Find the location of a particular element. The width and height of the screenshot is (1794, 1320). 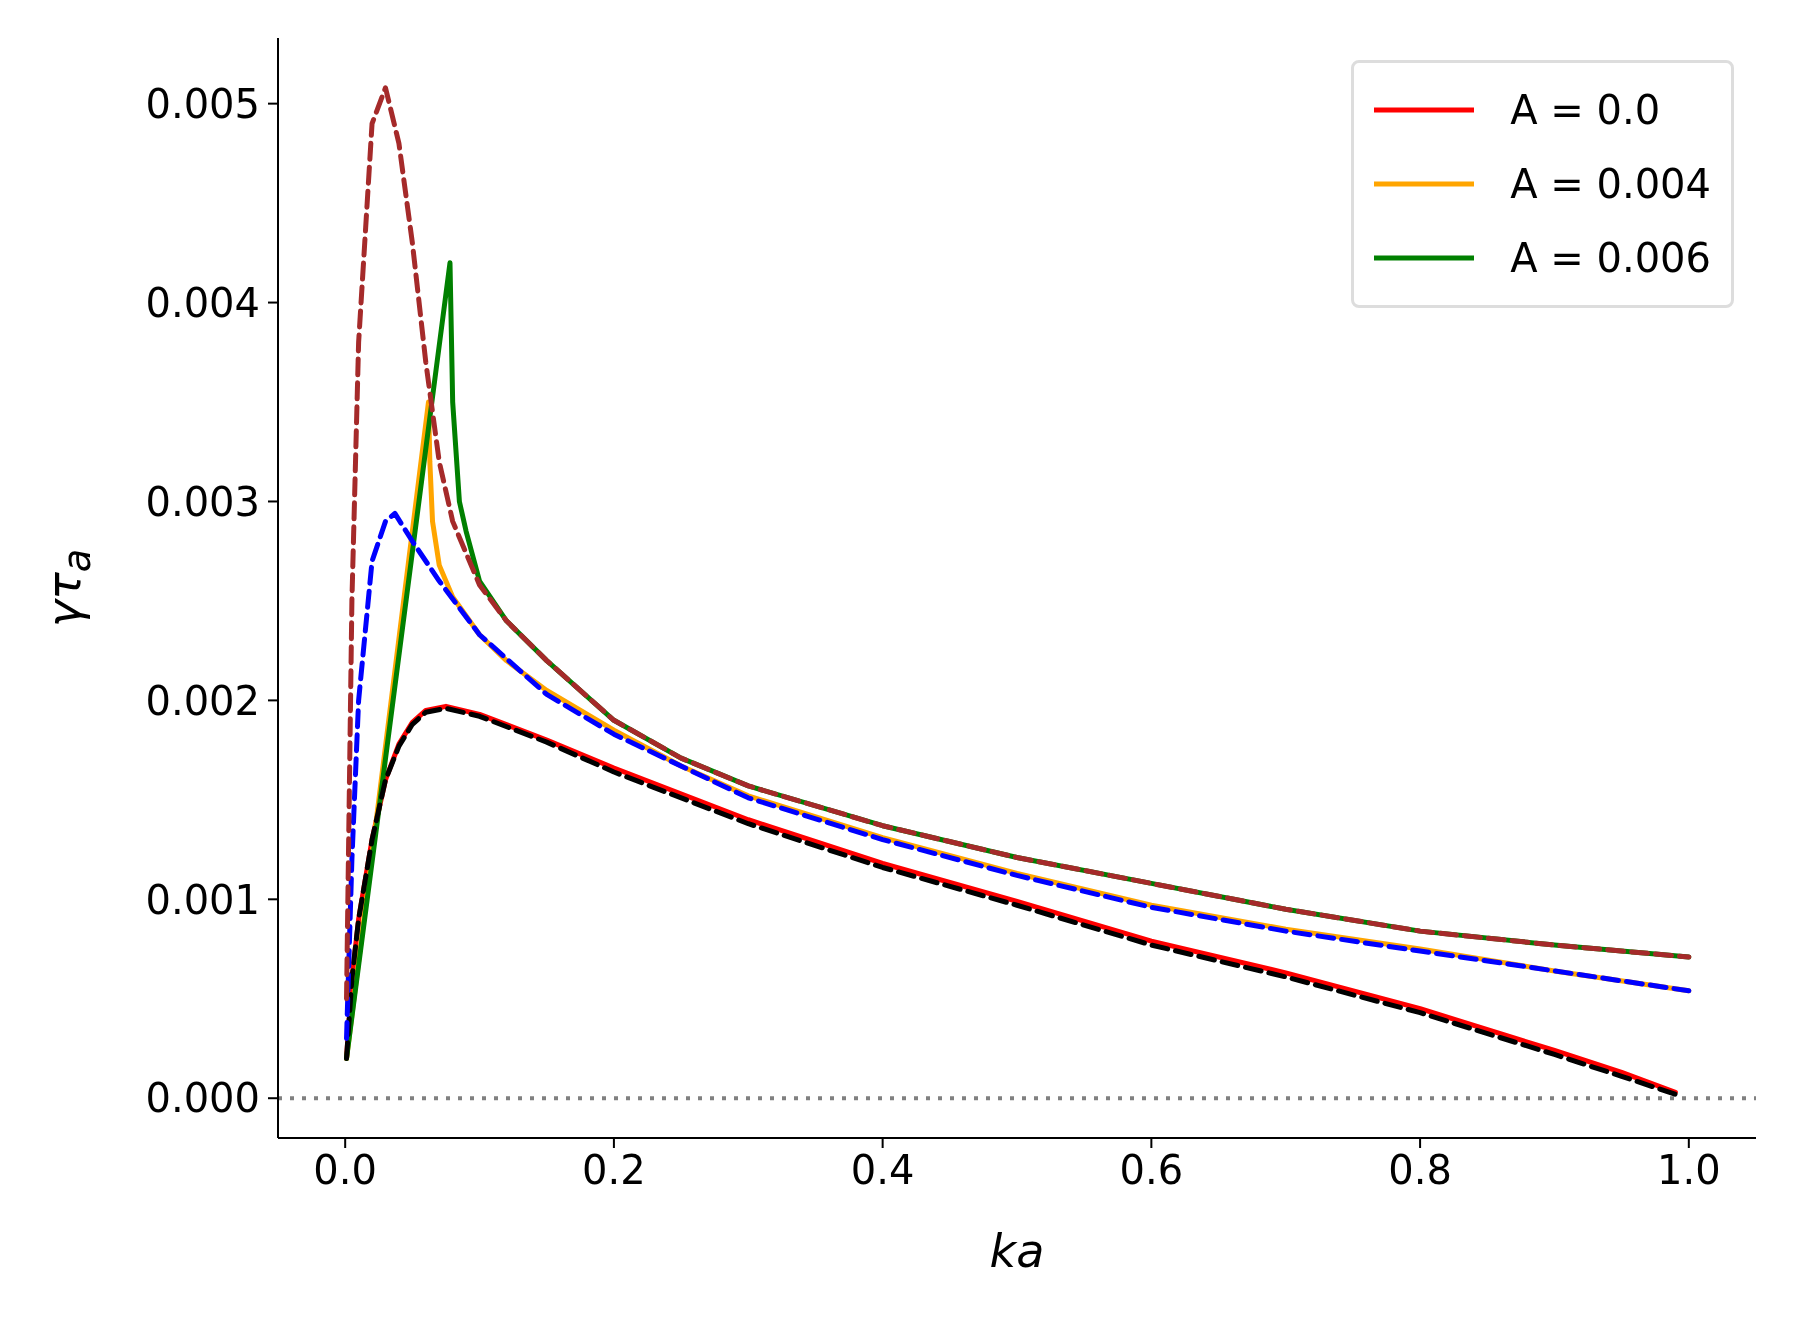

x-axis-title: ka is located at coordinates (1017, 1251).